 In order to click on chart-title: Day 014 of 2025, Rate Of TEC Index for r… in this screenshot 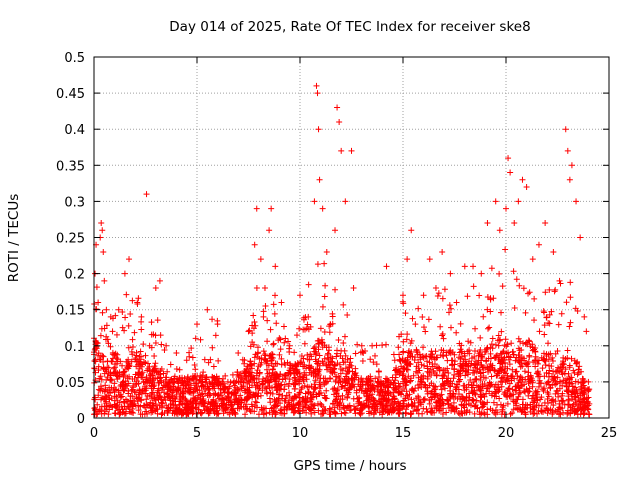, I will do `click(349, 27)`.